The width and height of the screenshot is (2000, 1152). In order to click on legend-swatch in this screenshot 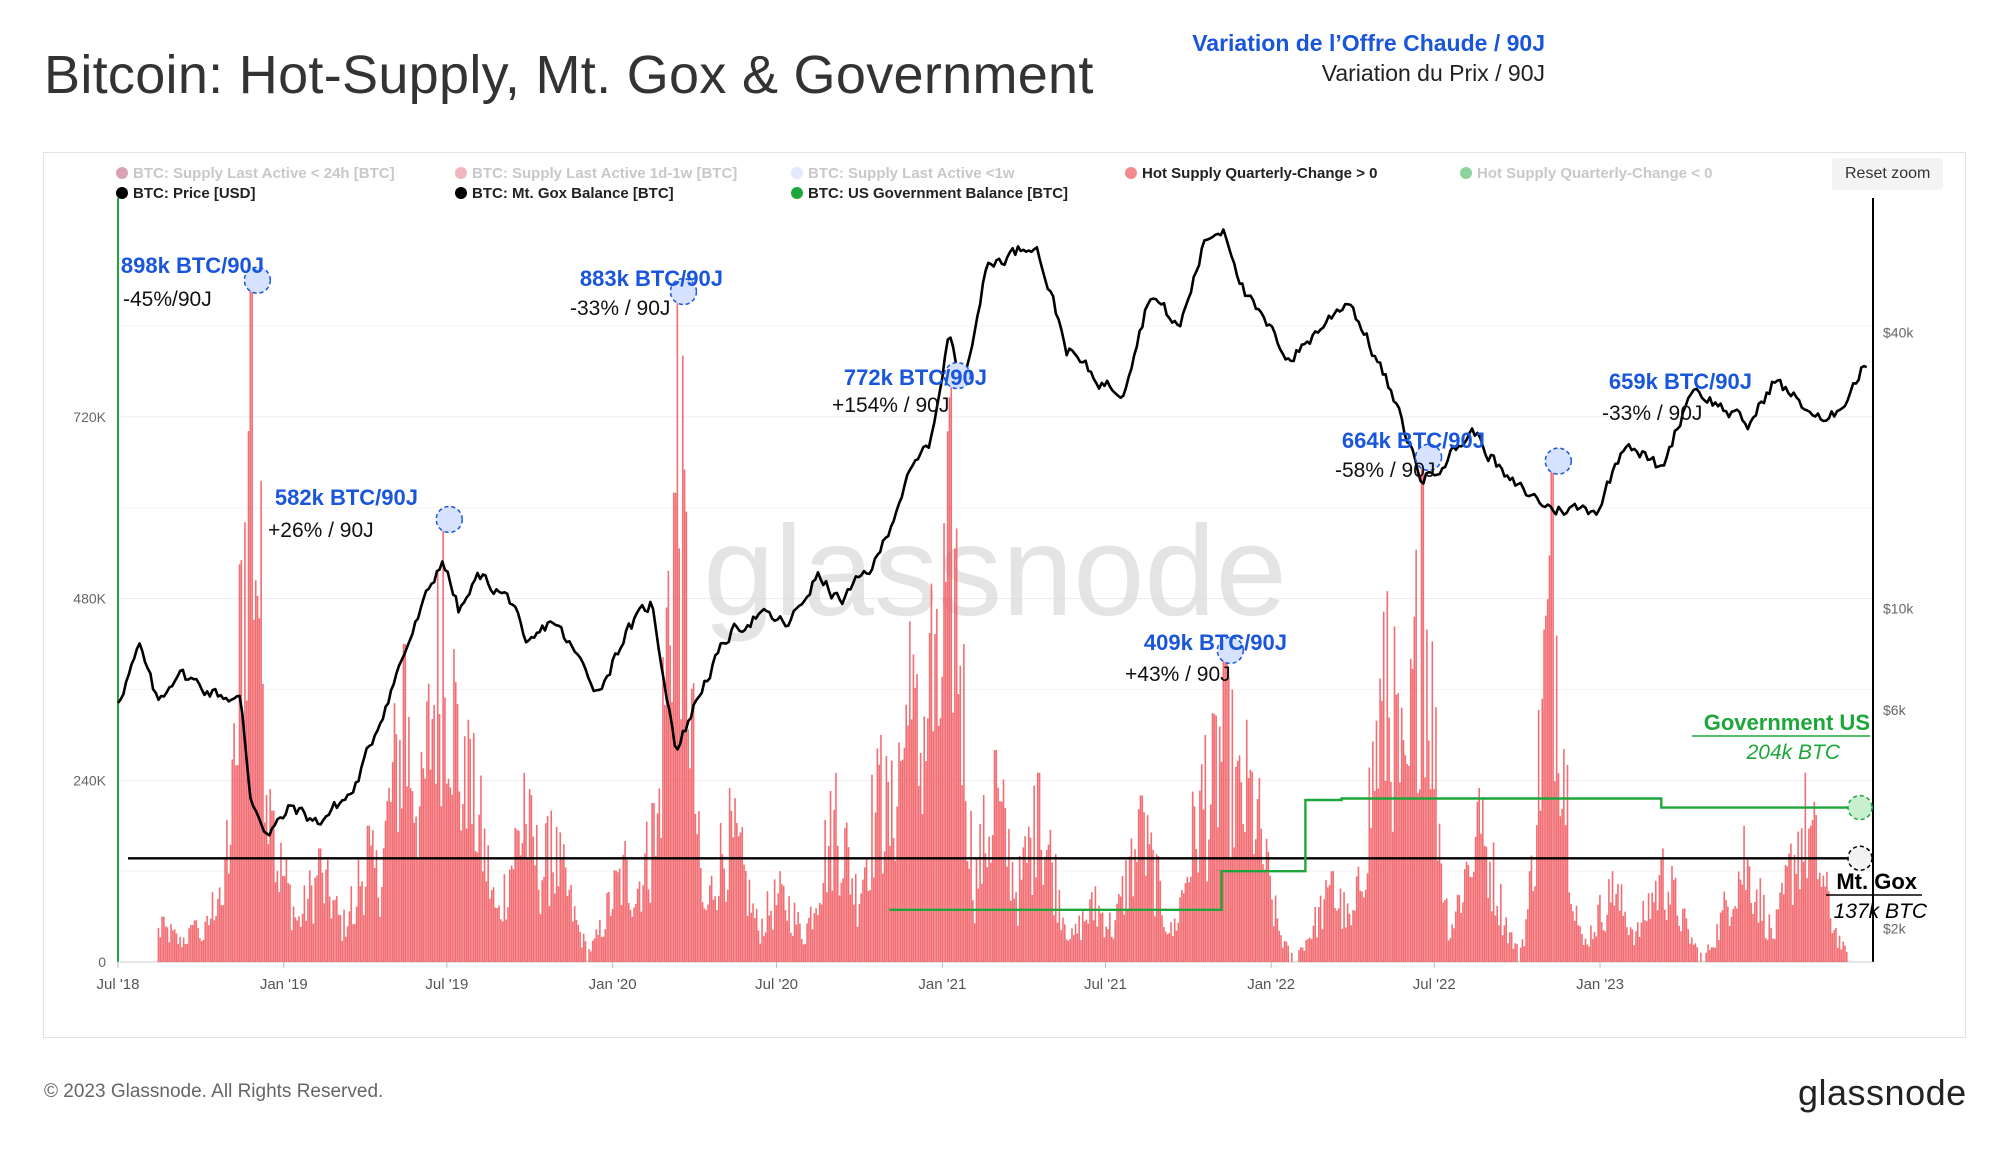, I will do `click(797, 193)`.